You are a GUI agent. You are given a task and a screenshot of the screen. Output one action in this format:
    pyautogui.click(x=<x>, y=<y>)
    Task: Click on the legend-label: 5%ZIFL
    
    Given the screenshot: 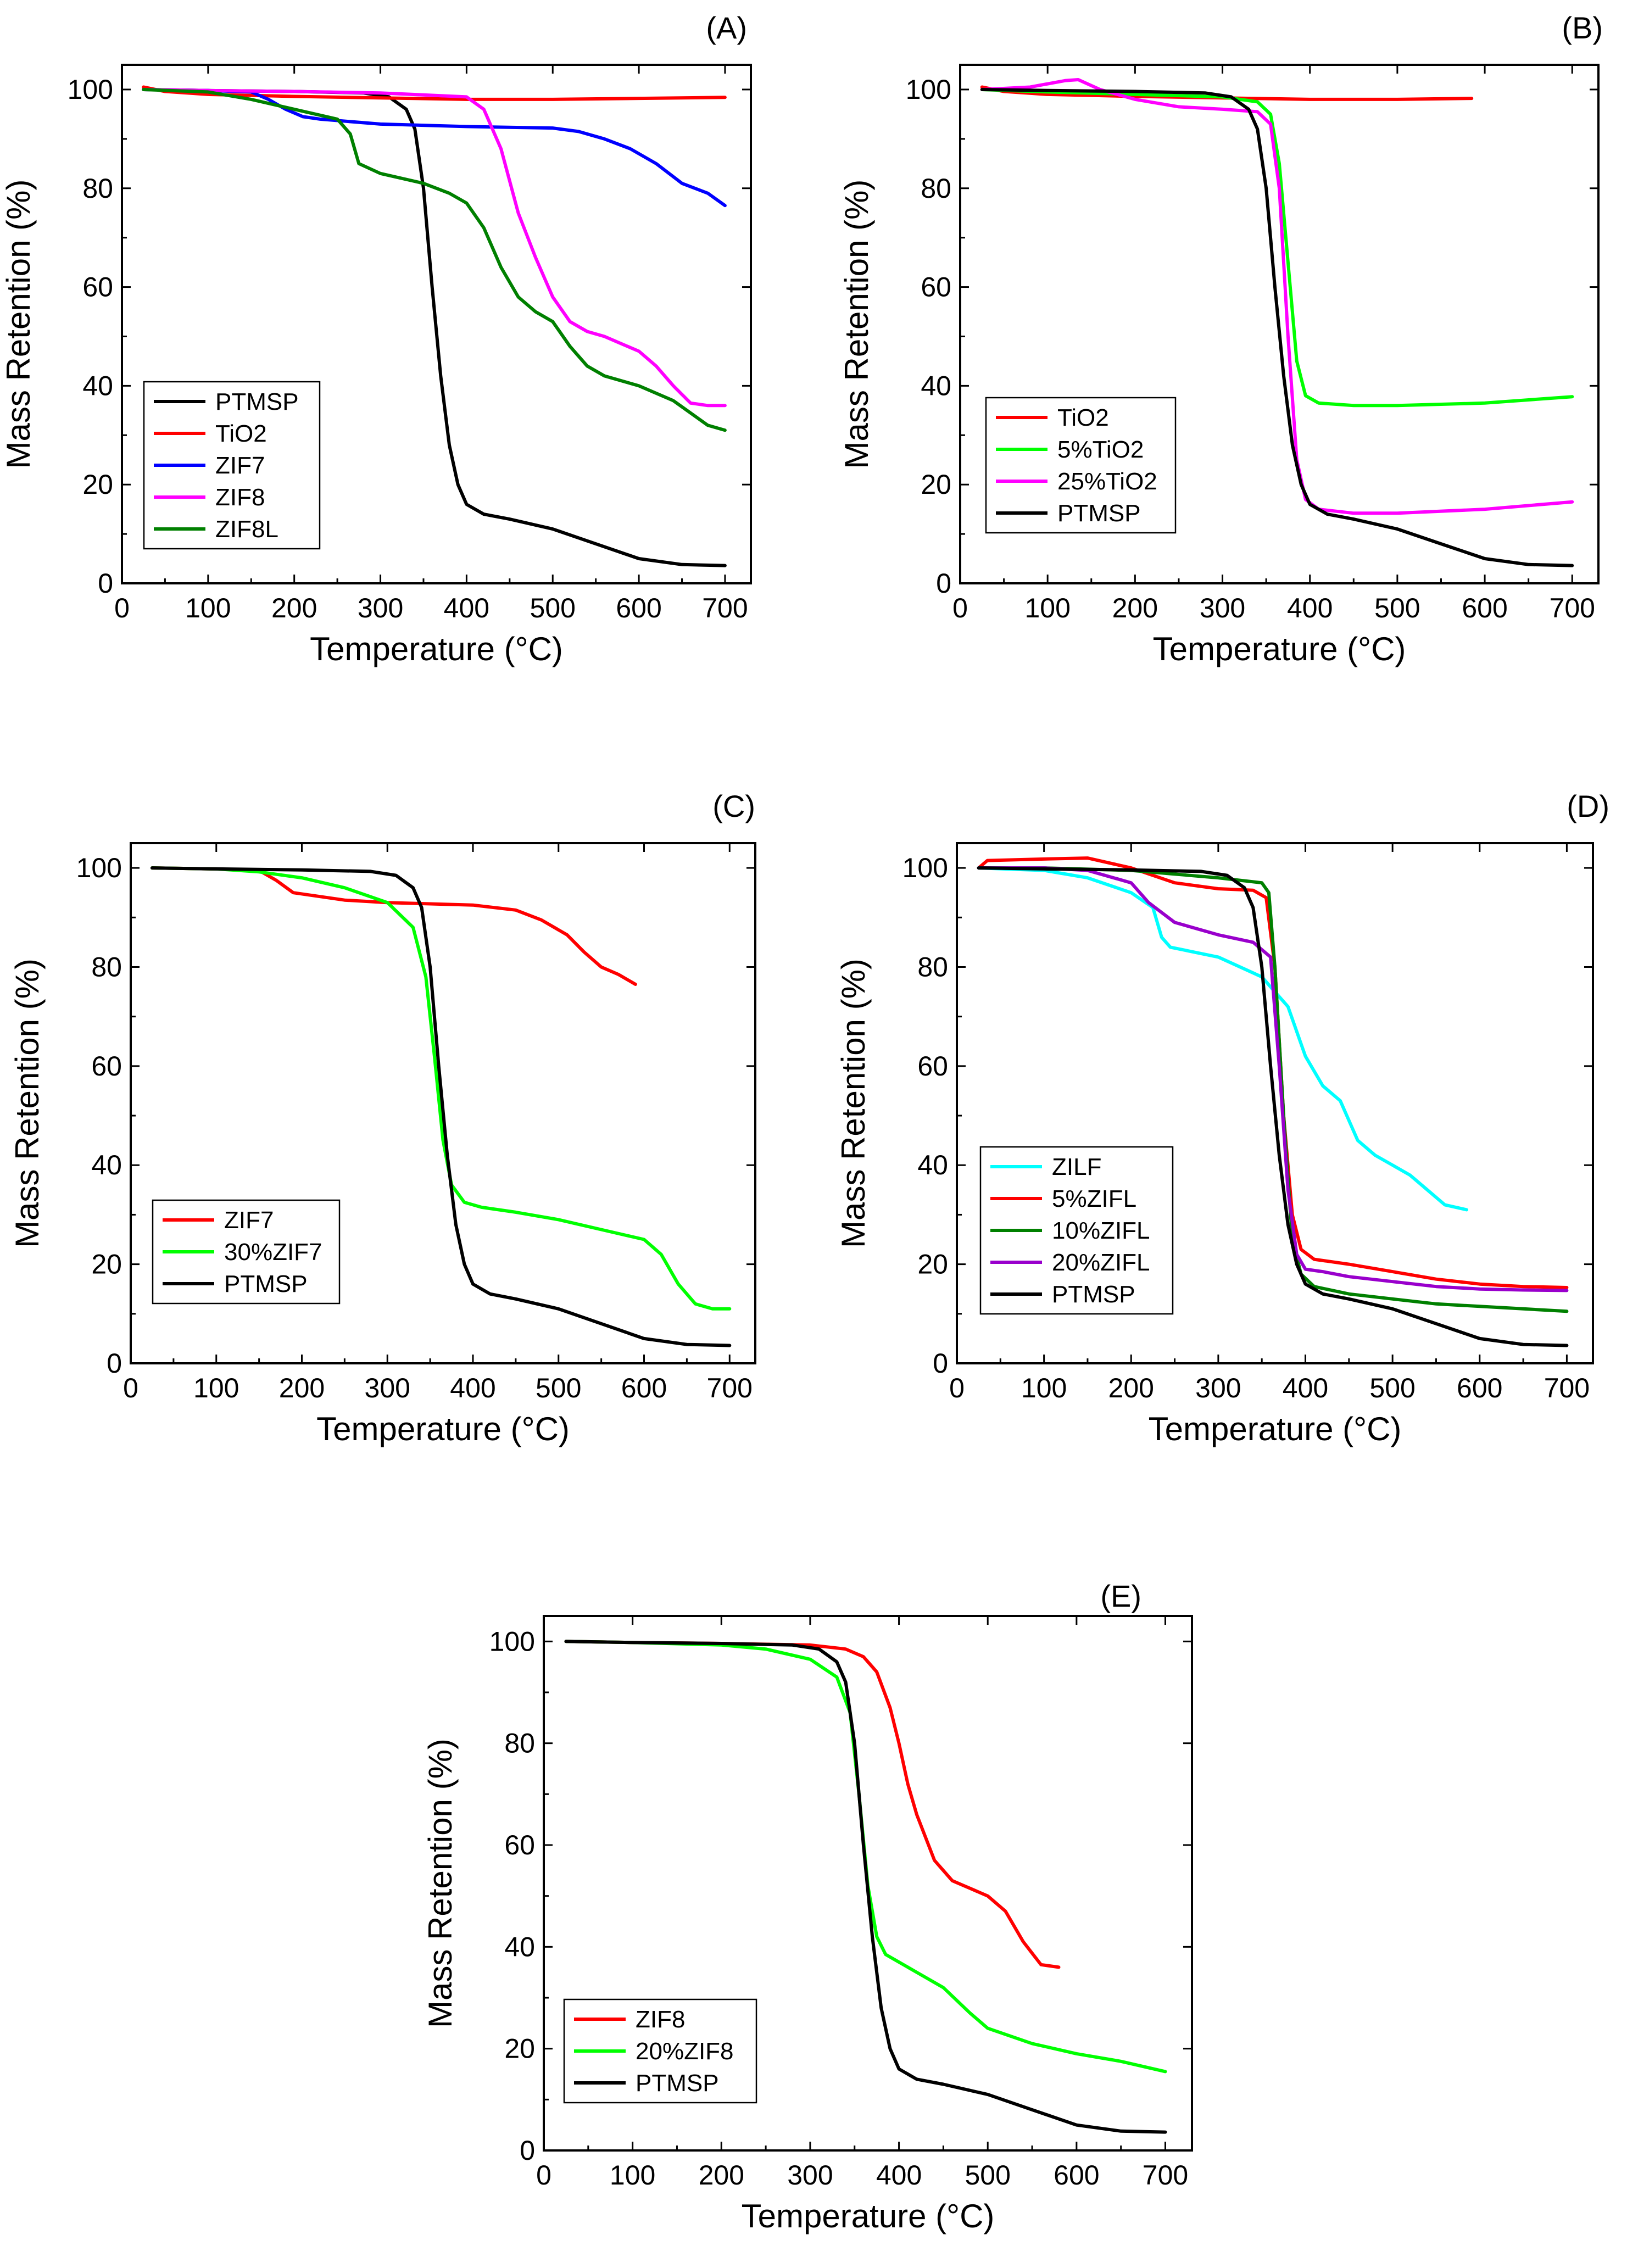 What is the action you would take?
    pyautogui.click(x=1094, y=1198)
    